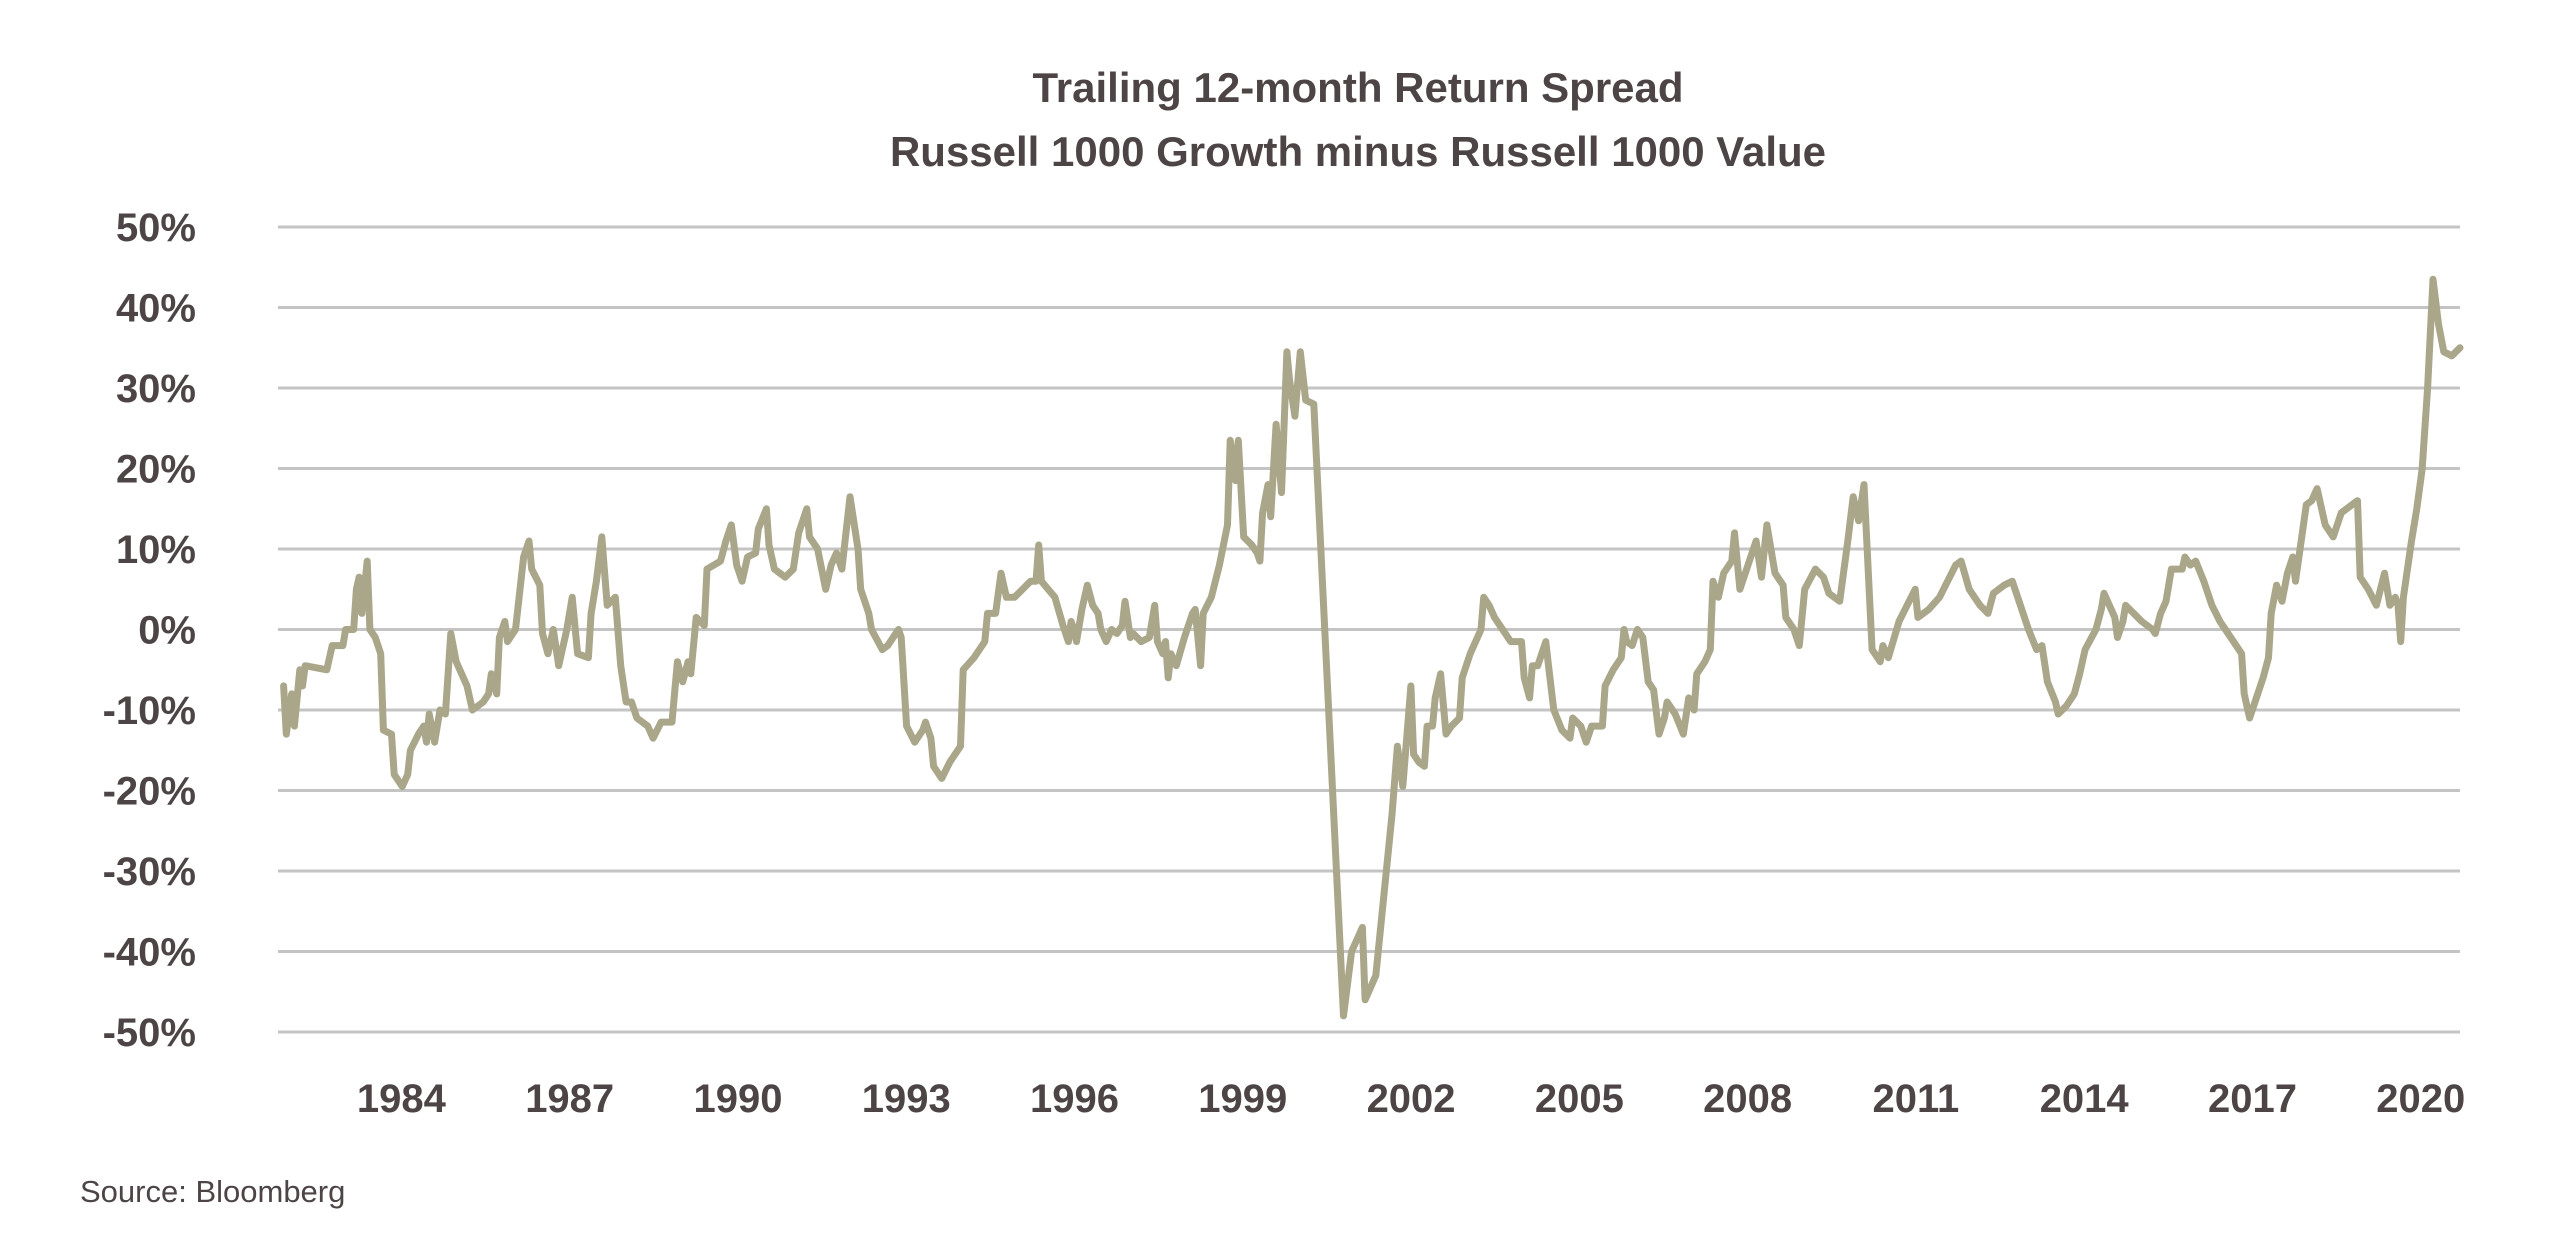 This screenshot has width=2560, height=1255. Describe the element at coordinates (156, 389) in the screenshot. I see `y-tick-label: 30%` at that location.